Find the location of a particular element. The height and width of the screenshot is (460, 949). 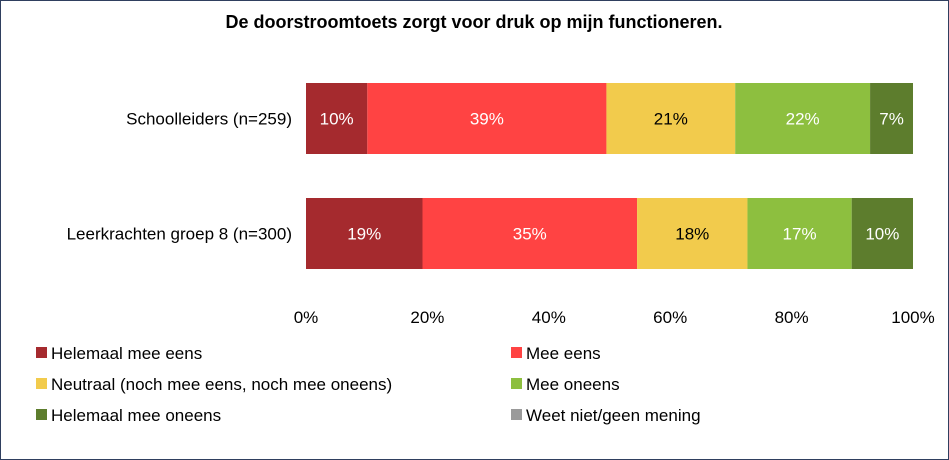

x-tick-label: 60% is located at coordinates (670, 317).